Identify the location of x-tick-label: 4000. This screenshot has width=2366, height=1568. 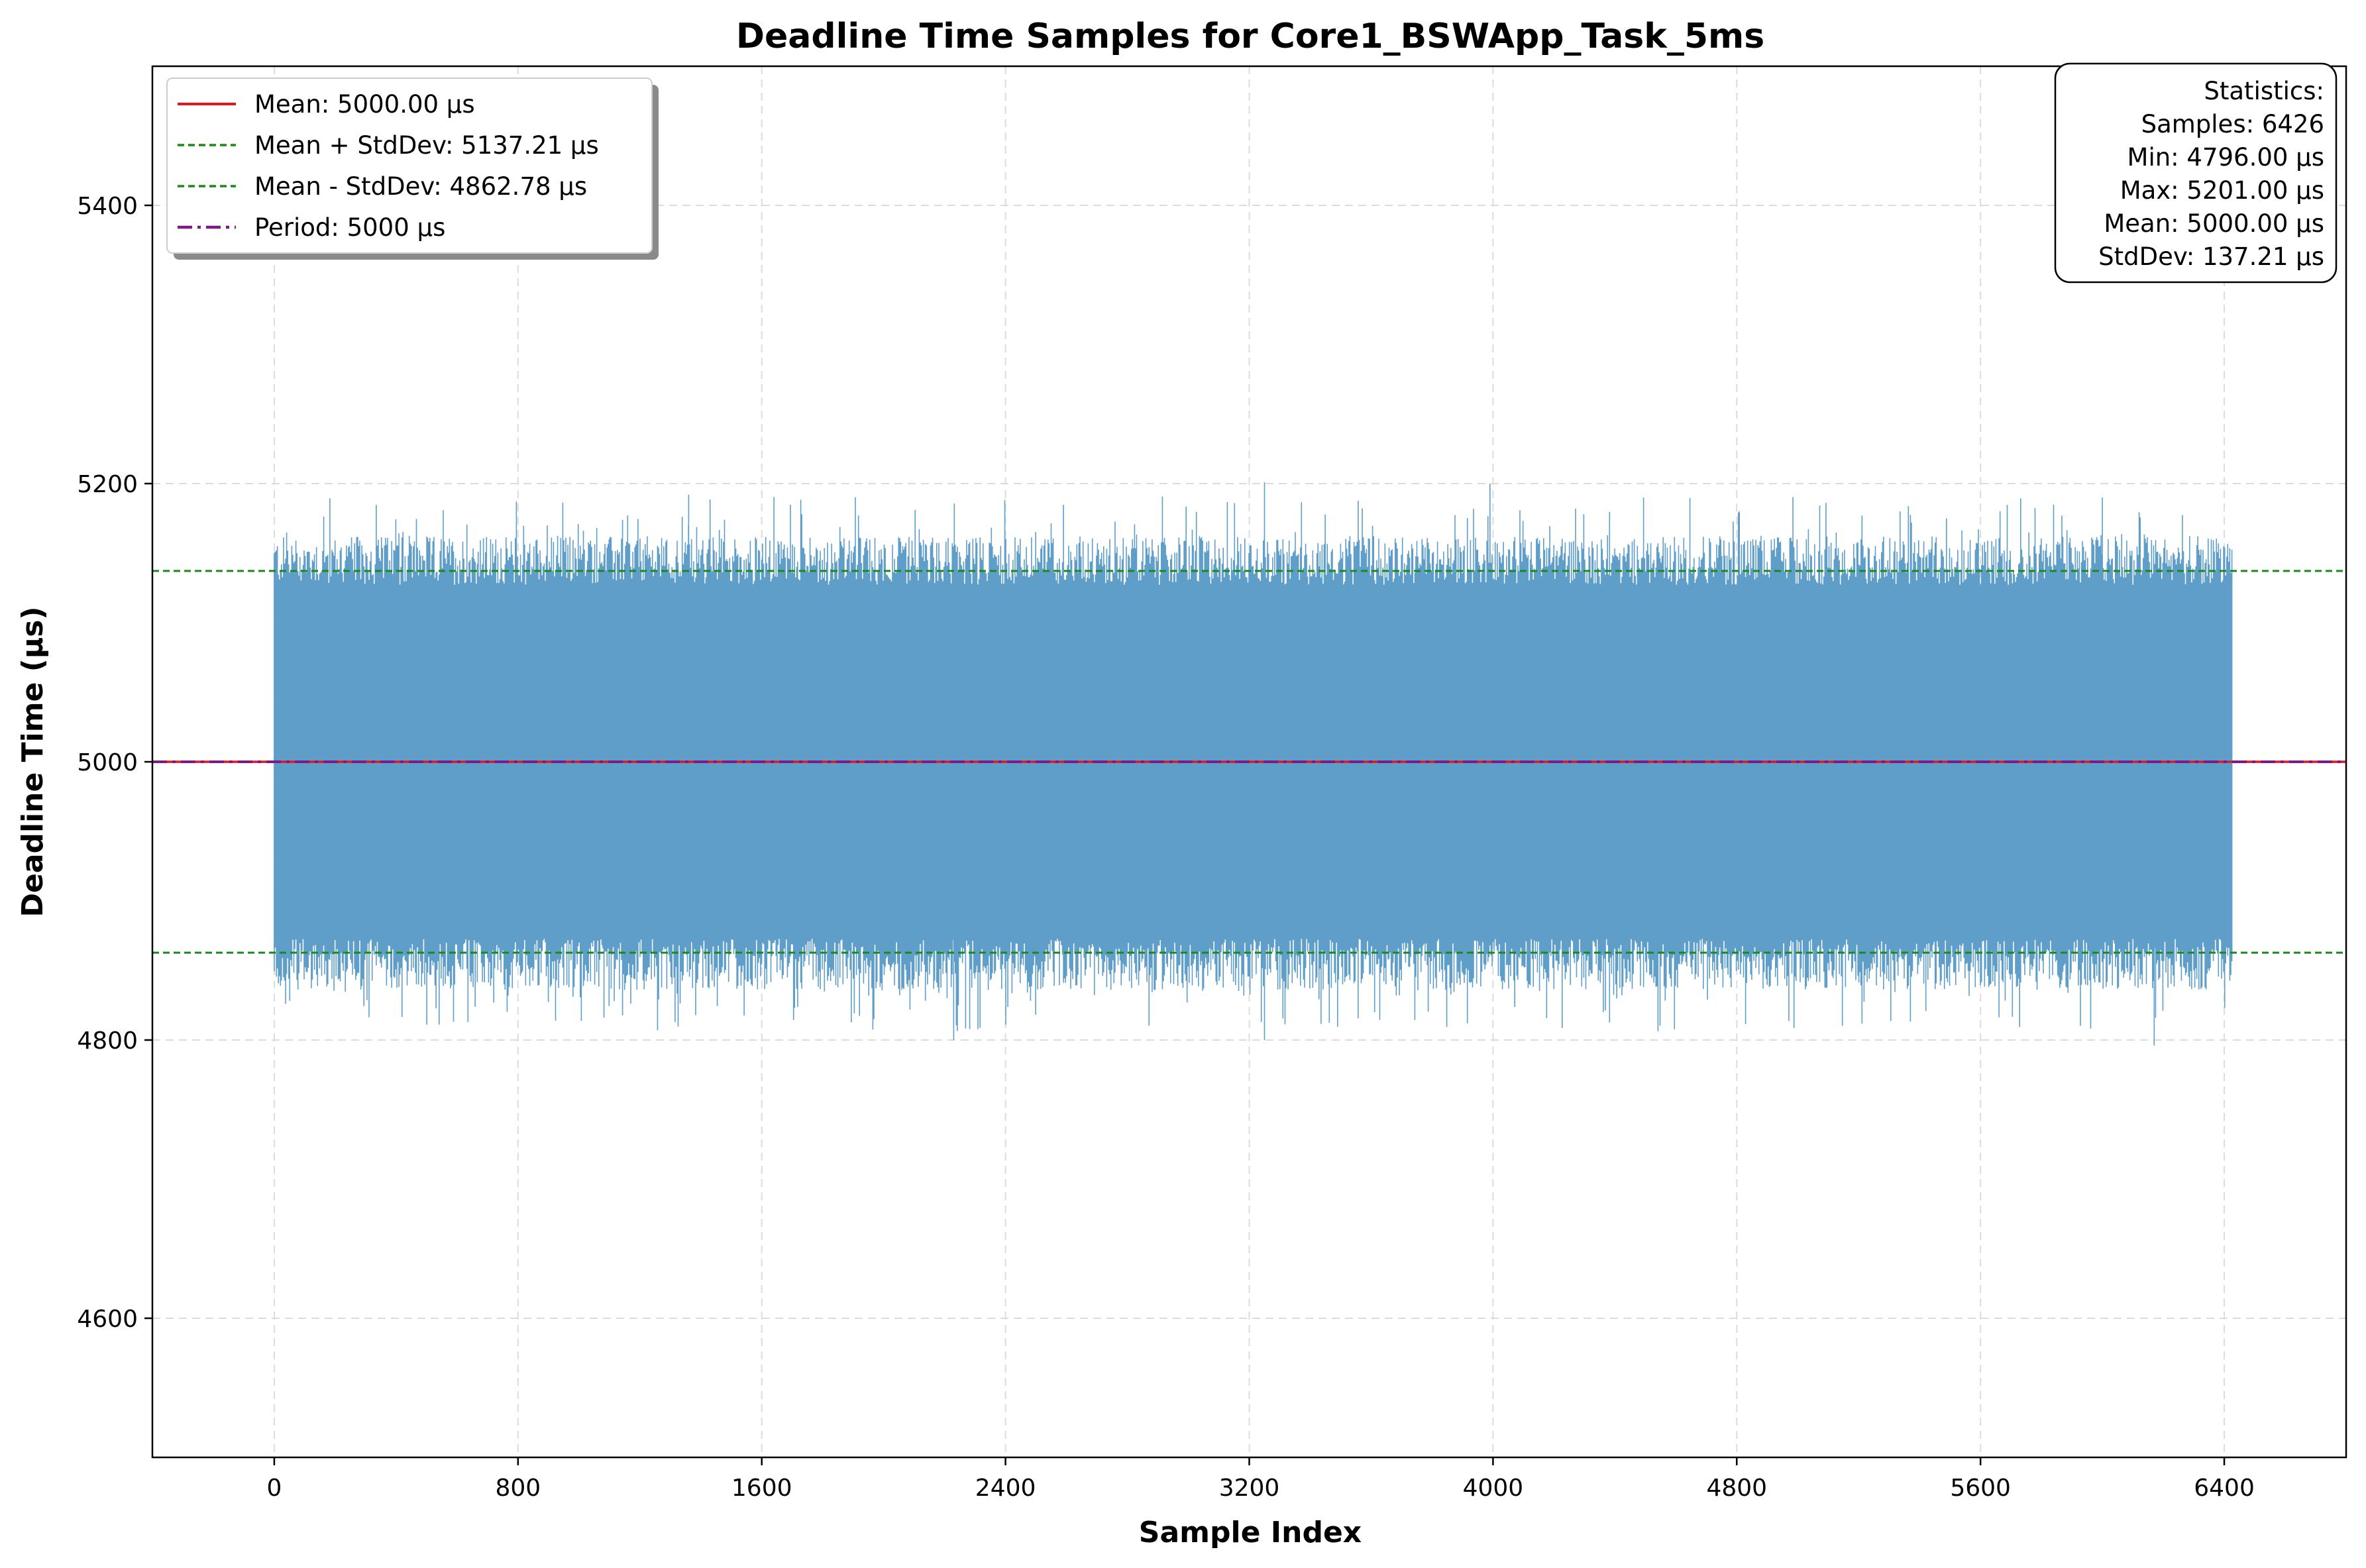
(1493, 1488).